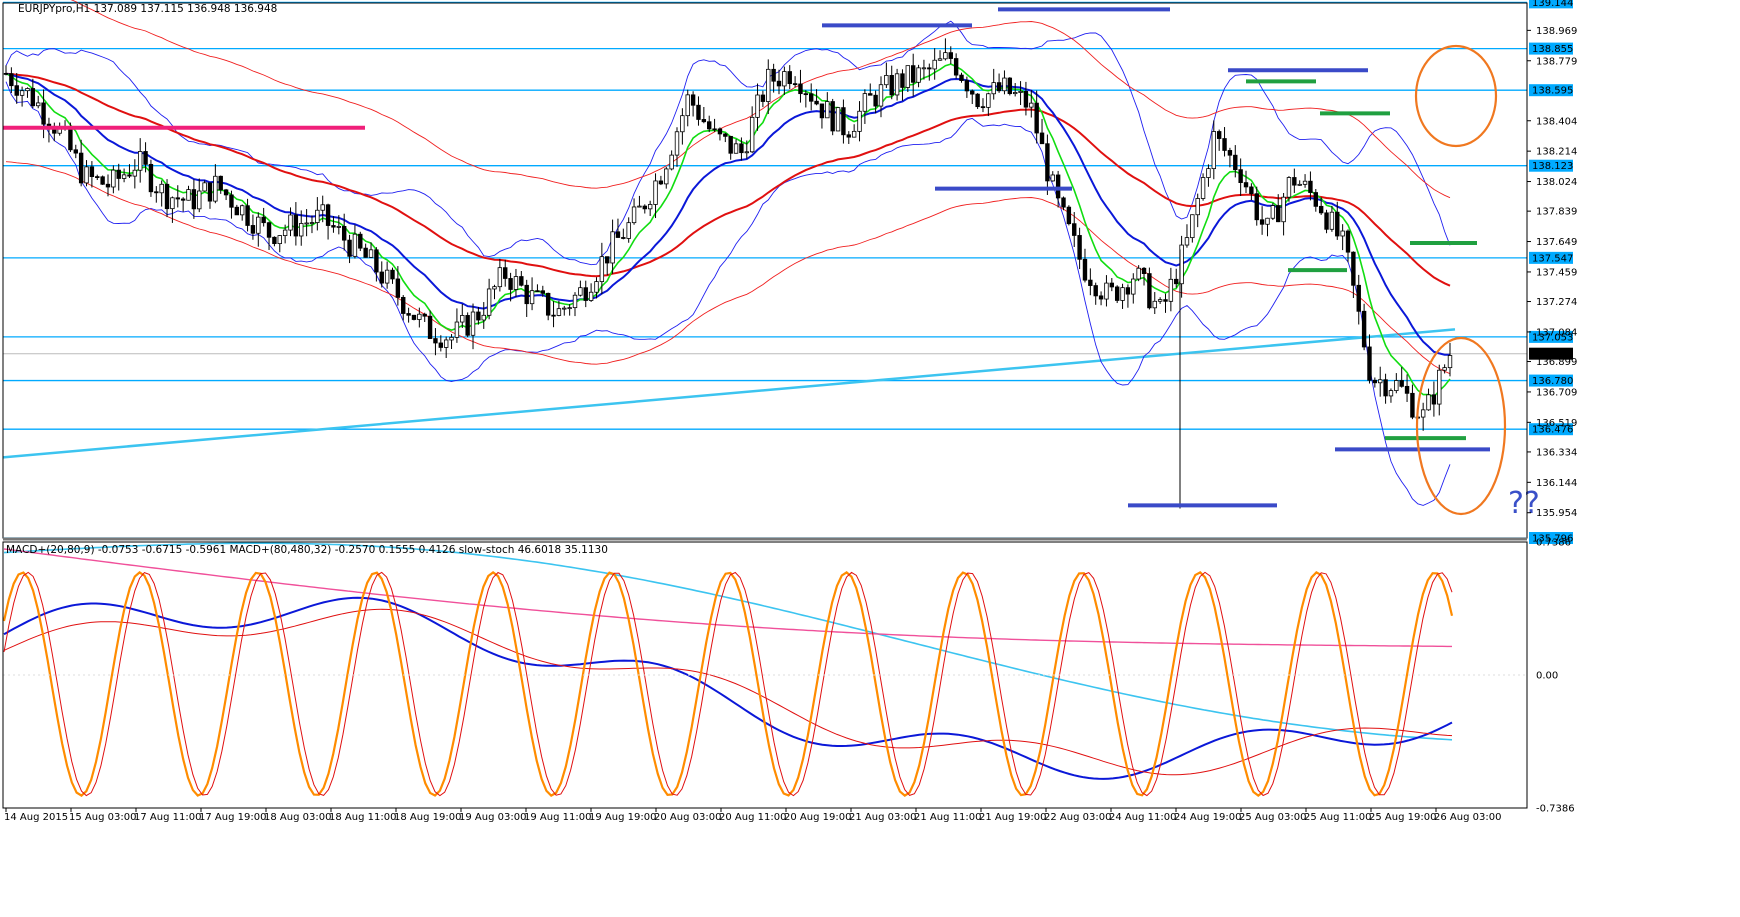  Describe the element at coordinates (1556, 362) in the screenshot. I see `y-tick-label: 136.899` at that location.